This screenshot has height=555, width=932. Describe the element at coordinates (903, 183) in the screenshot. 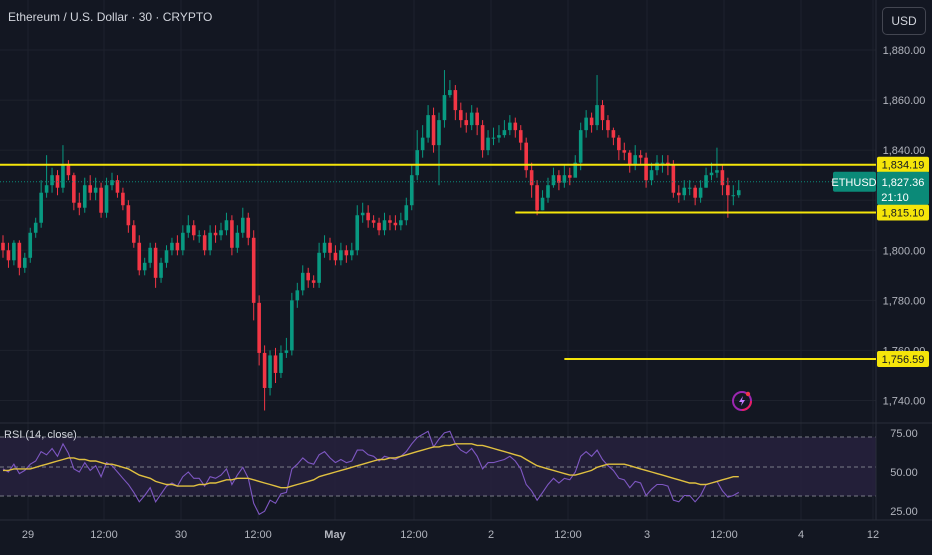

I see `last-price-value: 1,827.36` at that location.